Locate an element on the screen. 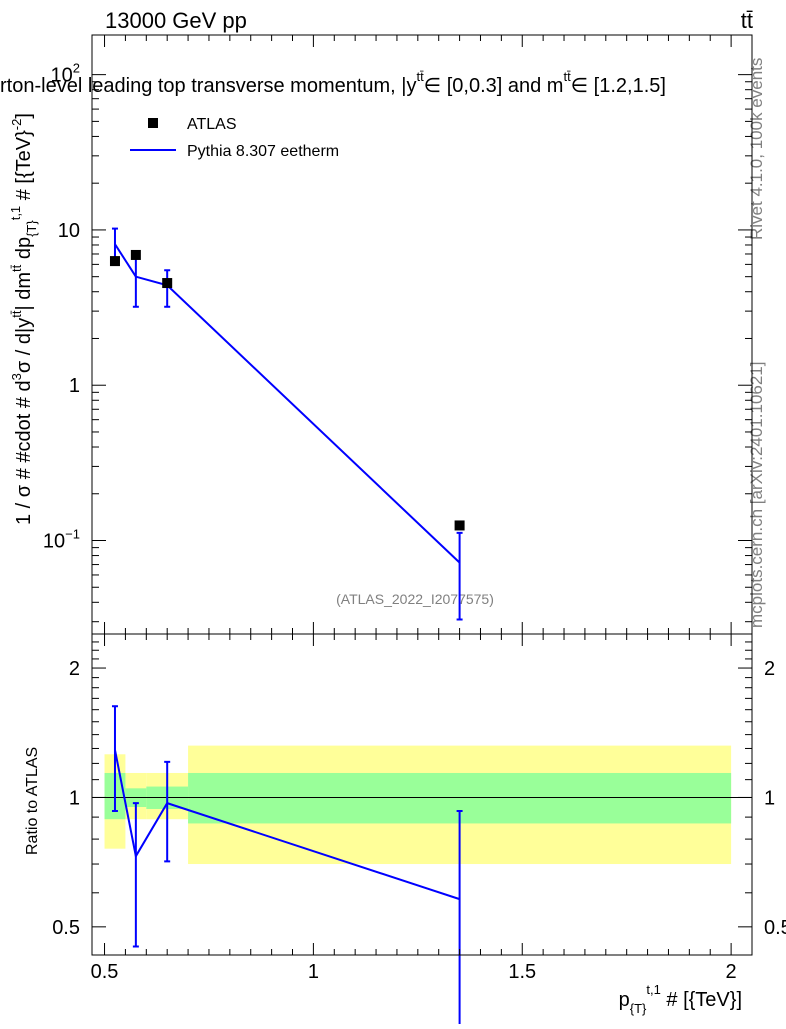 The width and height of the screenshot is (786, 1029). xlabel-sup: t,1 is located at coordinates (653, 989).